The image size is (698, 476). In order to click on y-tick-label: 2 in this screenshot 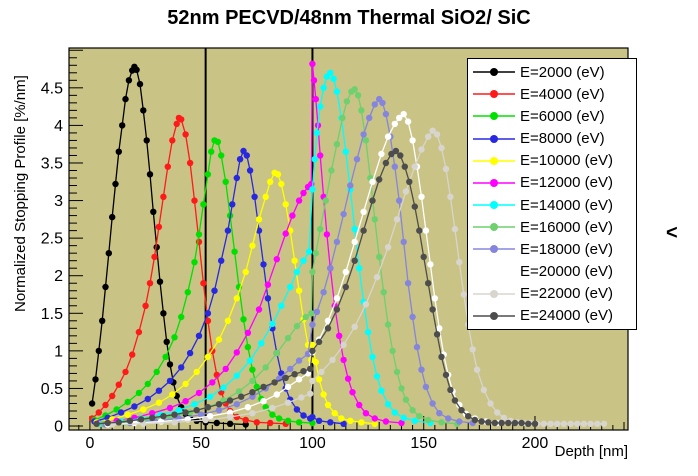, I will do `click(58, 276)`.